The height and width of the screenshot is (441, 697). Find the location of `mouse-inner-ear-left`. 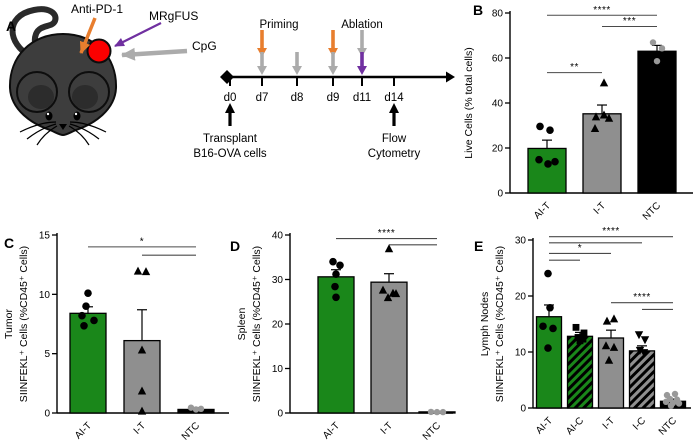

mouse-inner-ear-left is located at coordinates (41, 97).